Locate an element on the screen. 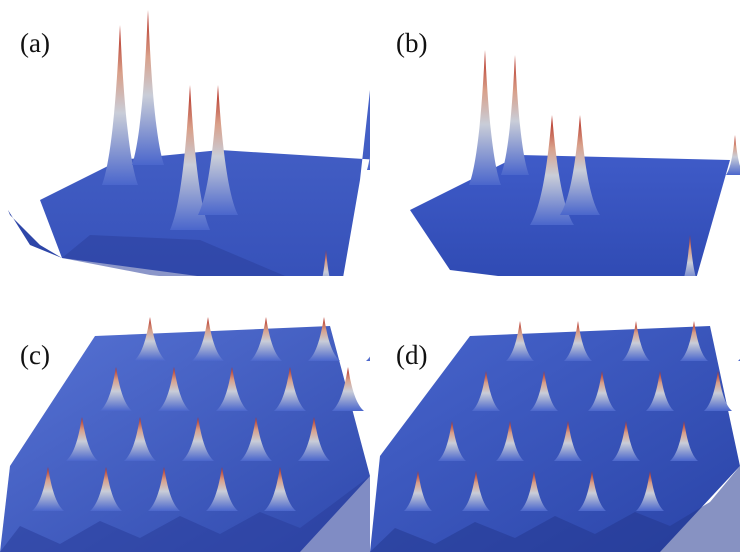  panel-label: (d) is located at coordinates (412, 355).